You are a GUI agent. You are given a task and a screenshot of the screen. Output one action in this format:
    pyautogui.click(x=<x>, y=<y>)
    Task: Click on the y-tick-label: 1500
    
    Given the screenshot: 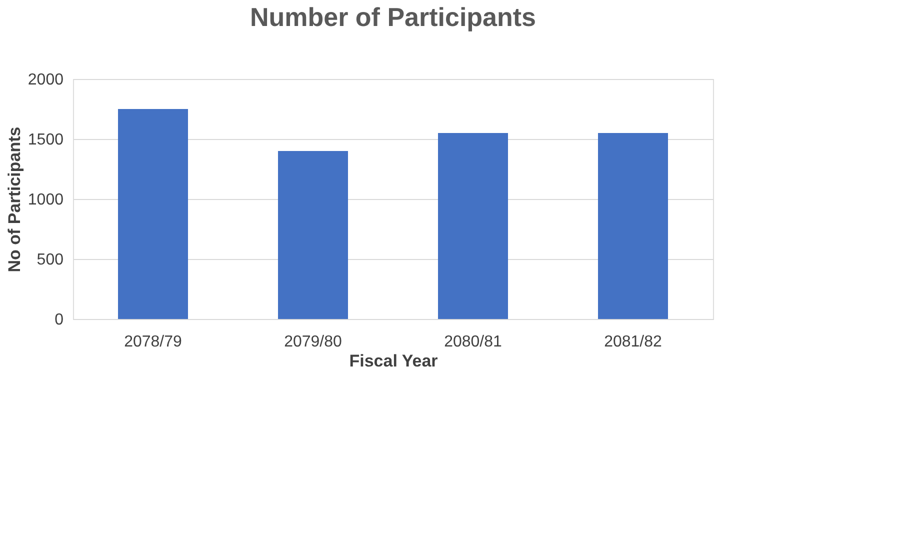 What is the action you would take?
    pyautogui.click(x=46, y=140)
    